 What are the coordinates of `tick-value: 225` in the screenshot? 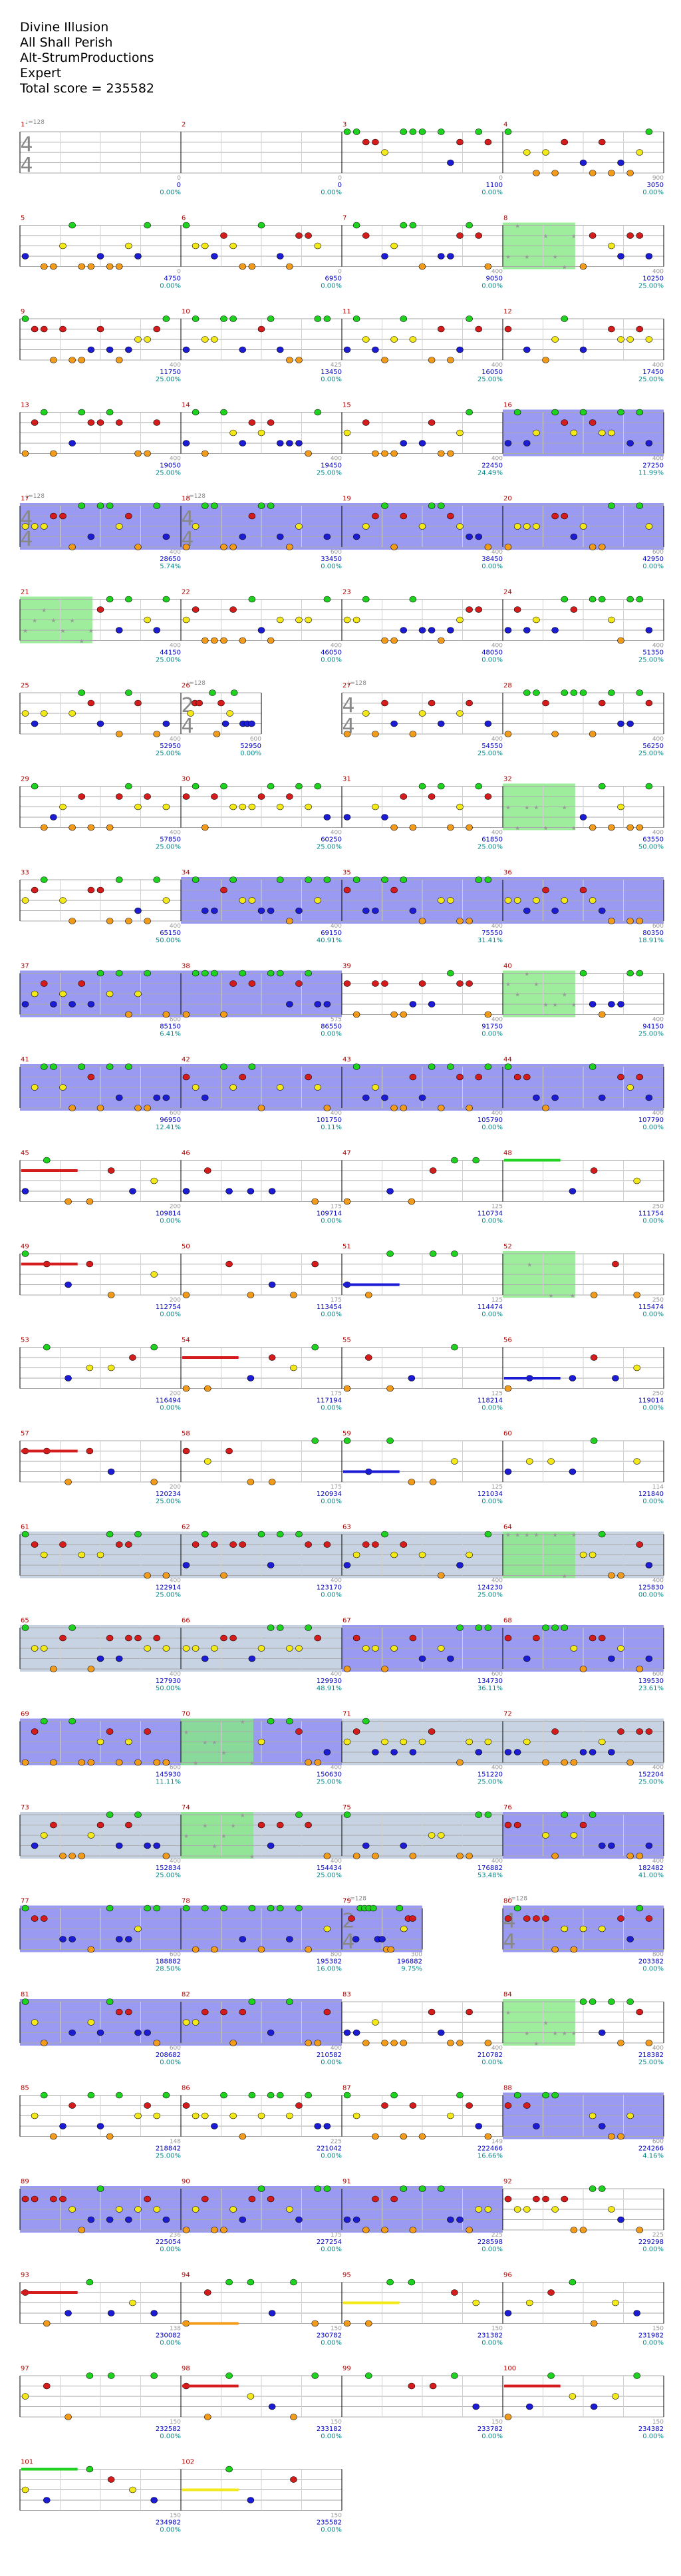 It's located at (658, 2235).